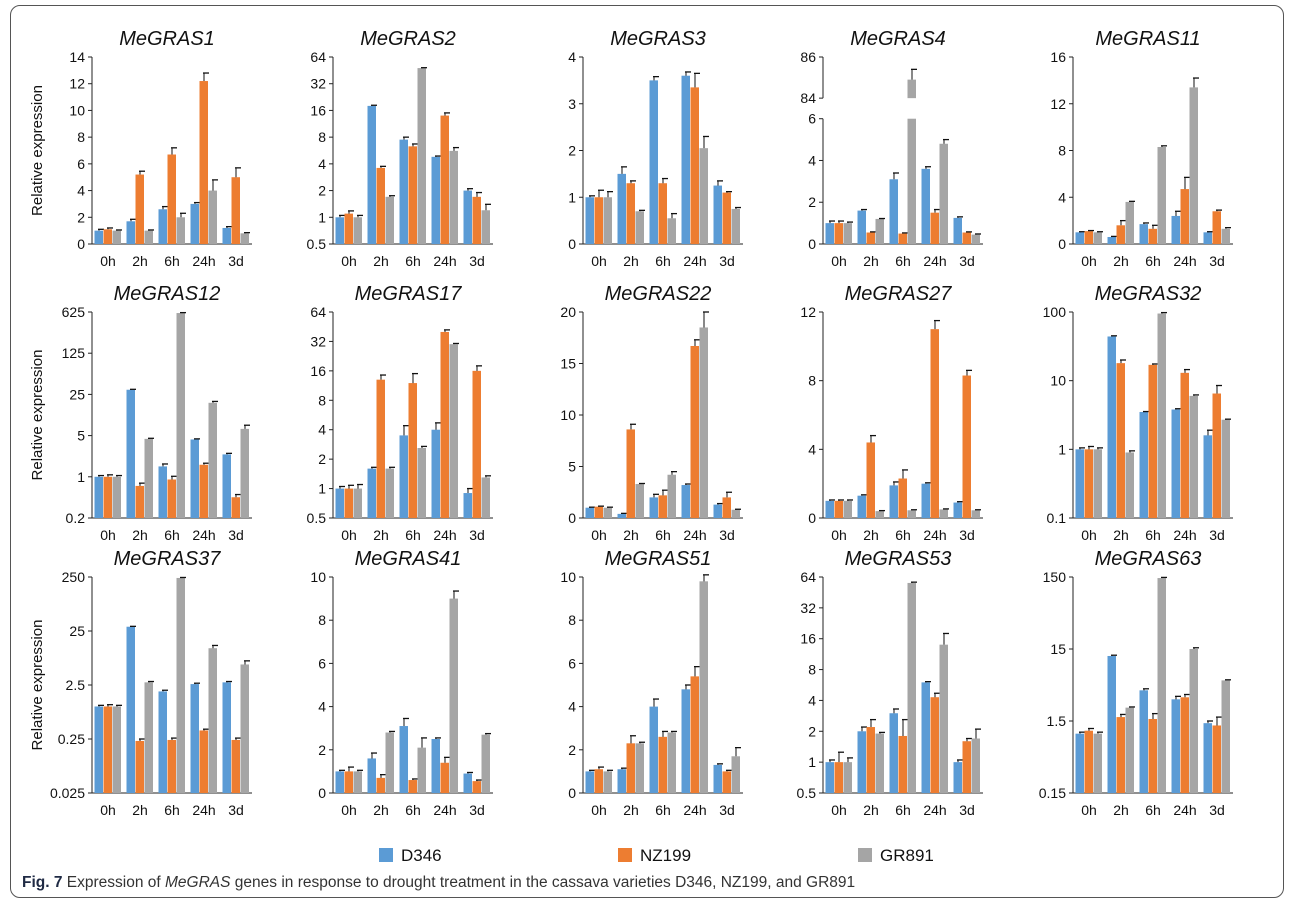  What do you see at coordinates (401, 683) in the screenshot?
I see `panel-MeGRAS41: MeGRAS41 0 2 4 6 8 10 0h 2h 6h 24h 3d` at bounding box center [401, 683].